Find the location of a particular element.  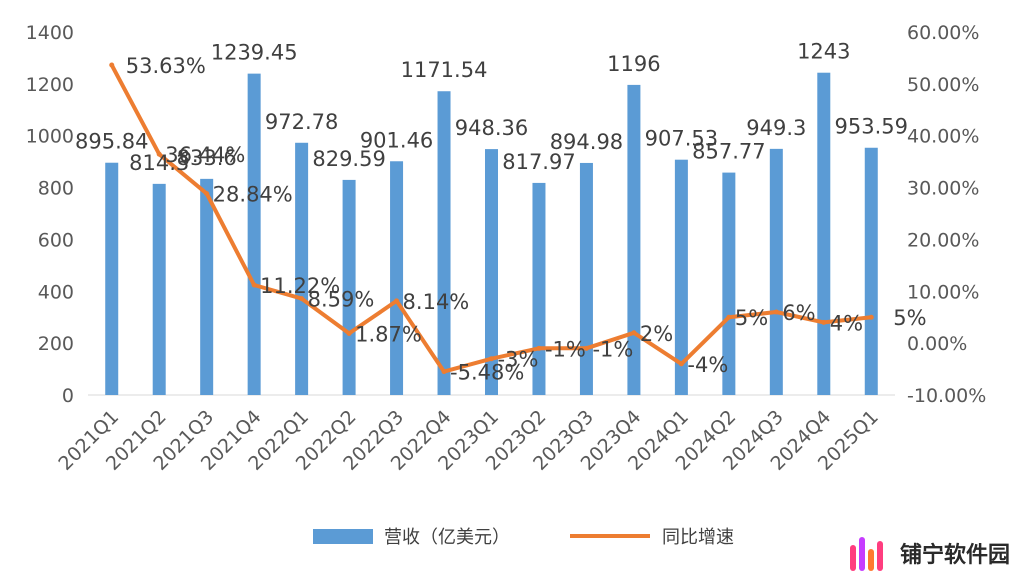

growth-data-label: 11.22% is located at coordinates (300, 286).